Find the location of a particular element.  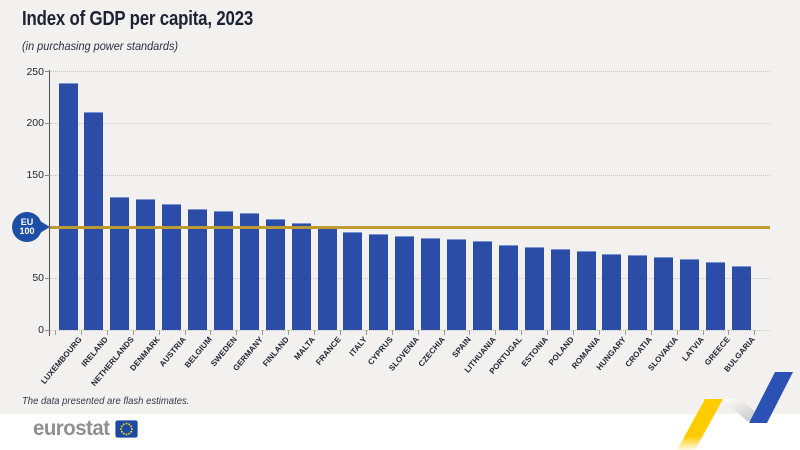

eu-100-badge: EU 100 is located at coordinates (27, 227).